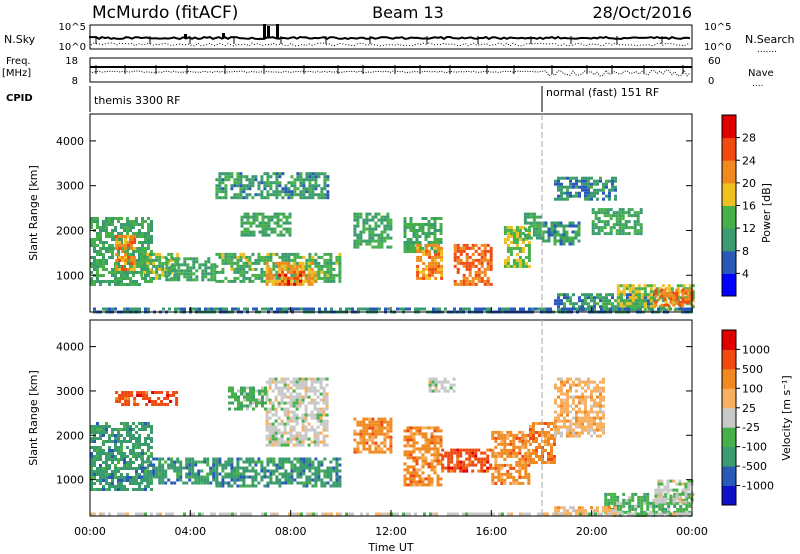  What do you see at coordinates (72, 27) in the screenshot?
I see `count-tick-left-top: 10^5` at bounding box center [72, 27].